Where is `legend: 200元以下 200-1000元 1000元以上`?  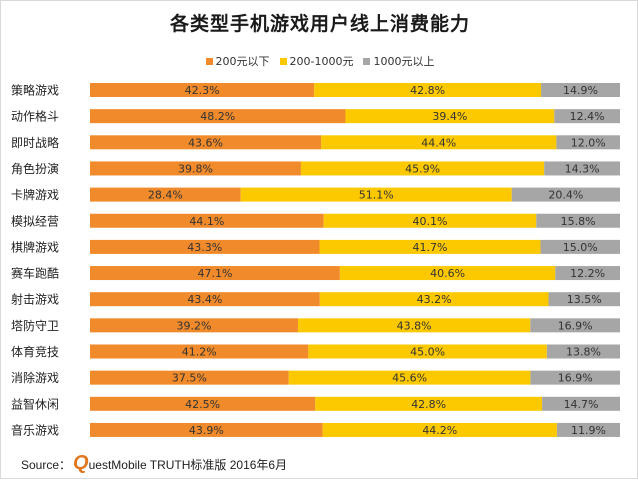
legend: 200元以下 200-1000元 1000元以上 is located at coordinates (319, 61).